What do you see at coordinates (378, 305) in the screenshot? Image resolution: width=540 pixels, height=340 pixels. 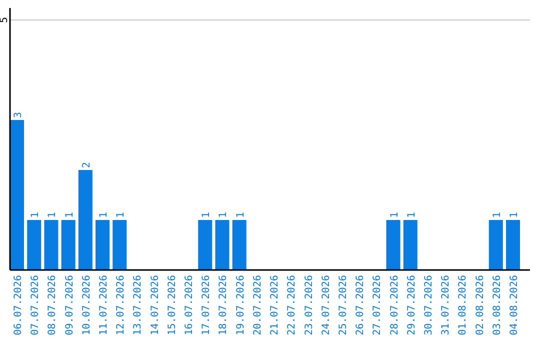 I see `x-tick-label: 27.07.2026` at bounding box center [378, 305].